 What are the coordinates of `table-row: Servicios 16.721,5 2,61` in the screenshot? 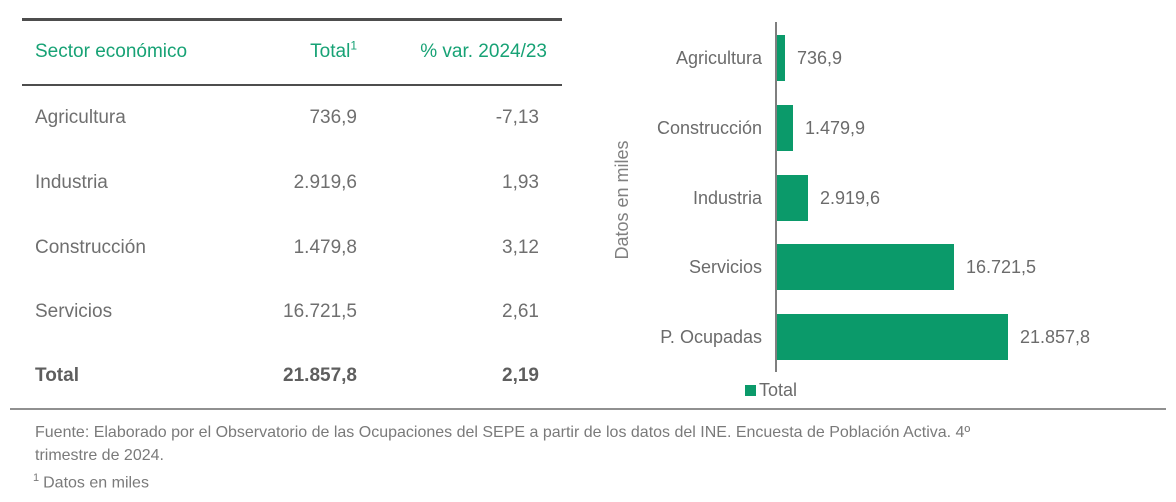 It's located at (296, 312).